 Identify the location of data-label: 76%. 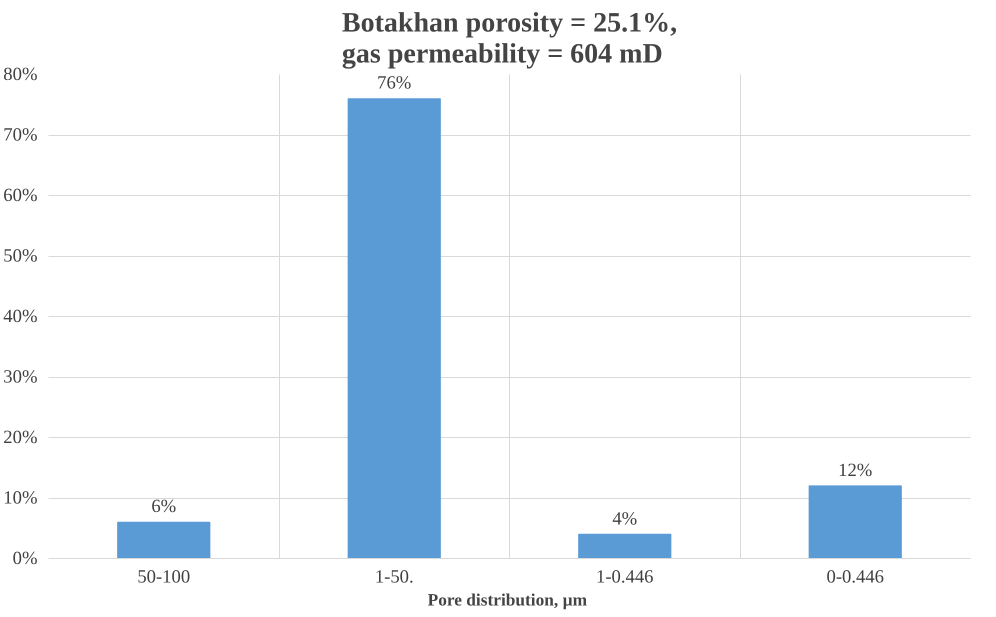
(394, 83).